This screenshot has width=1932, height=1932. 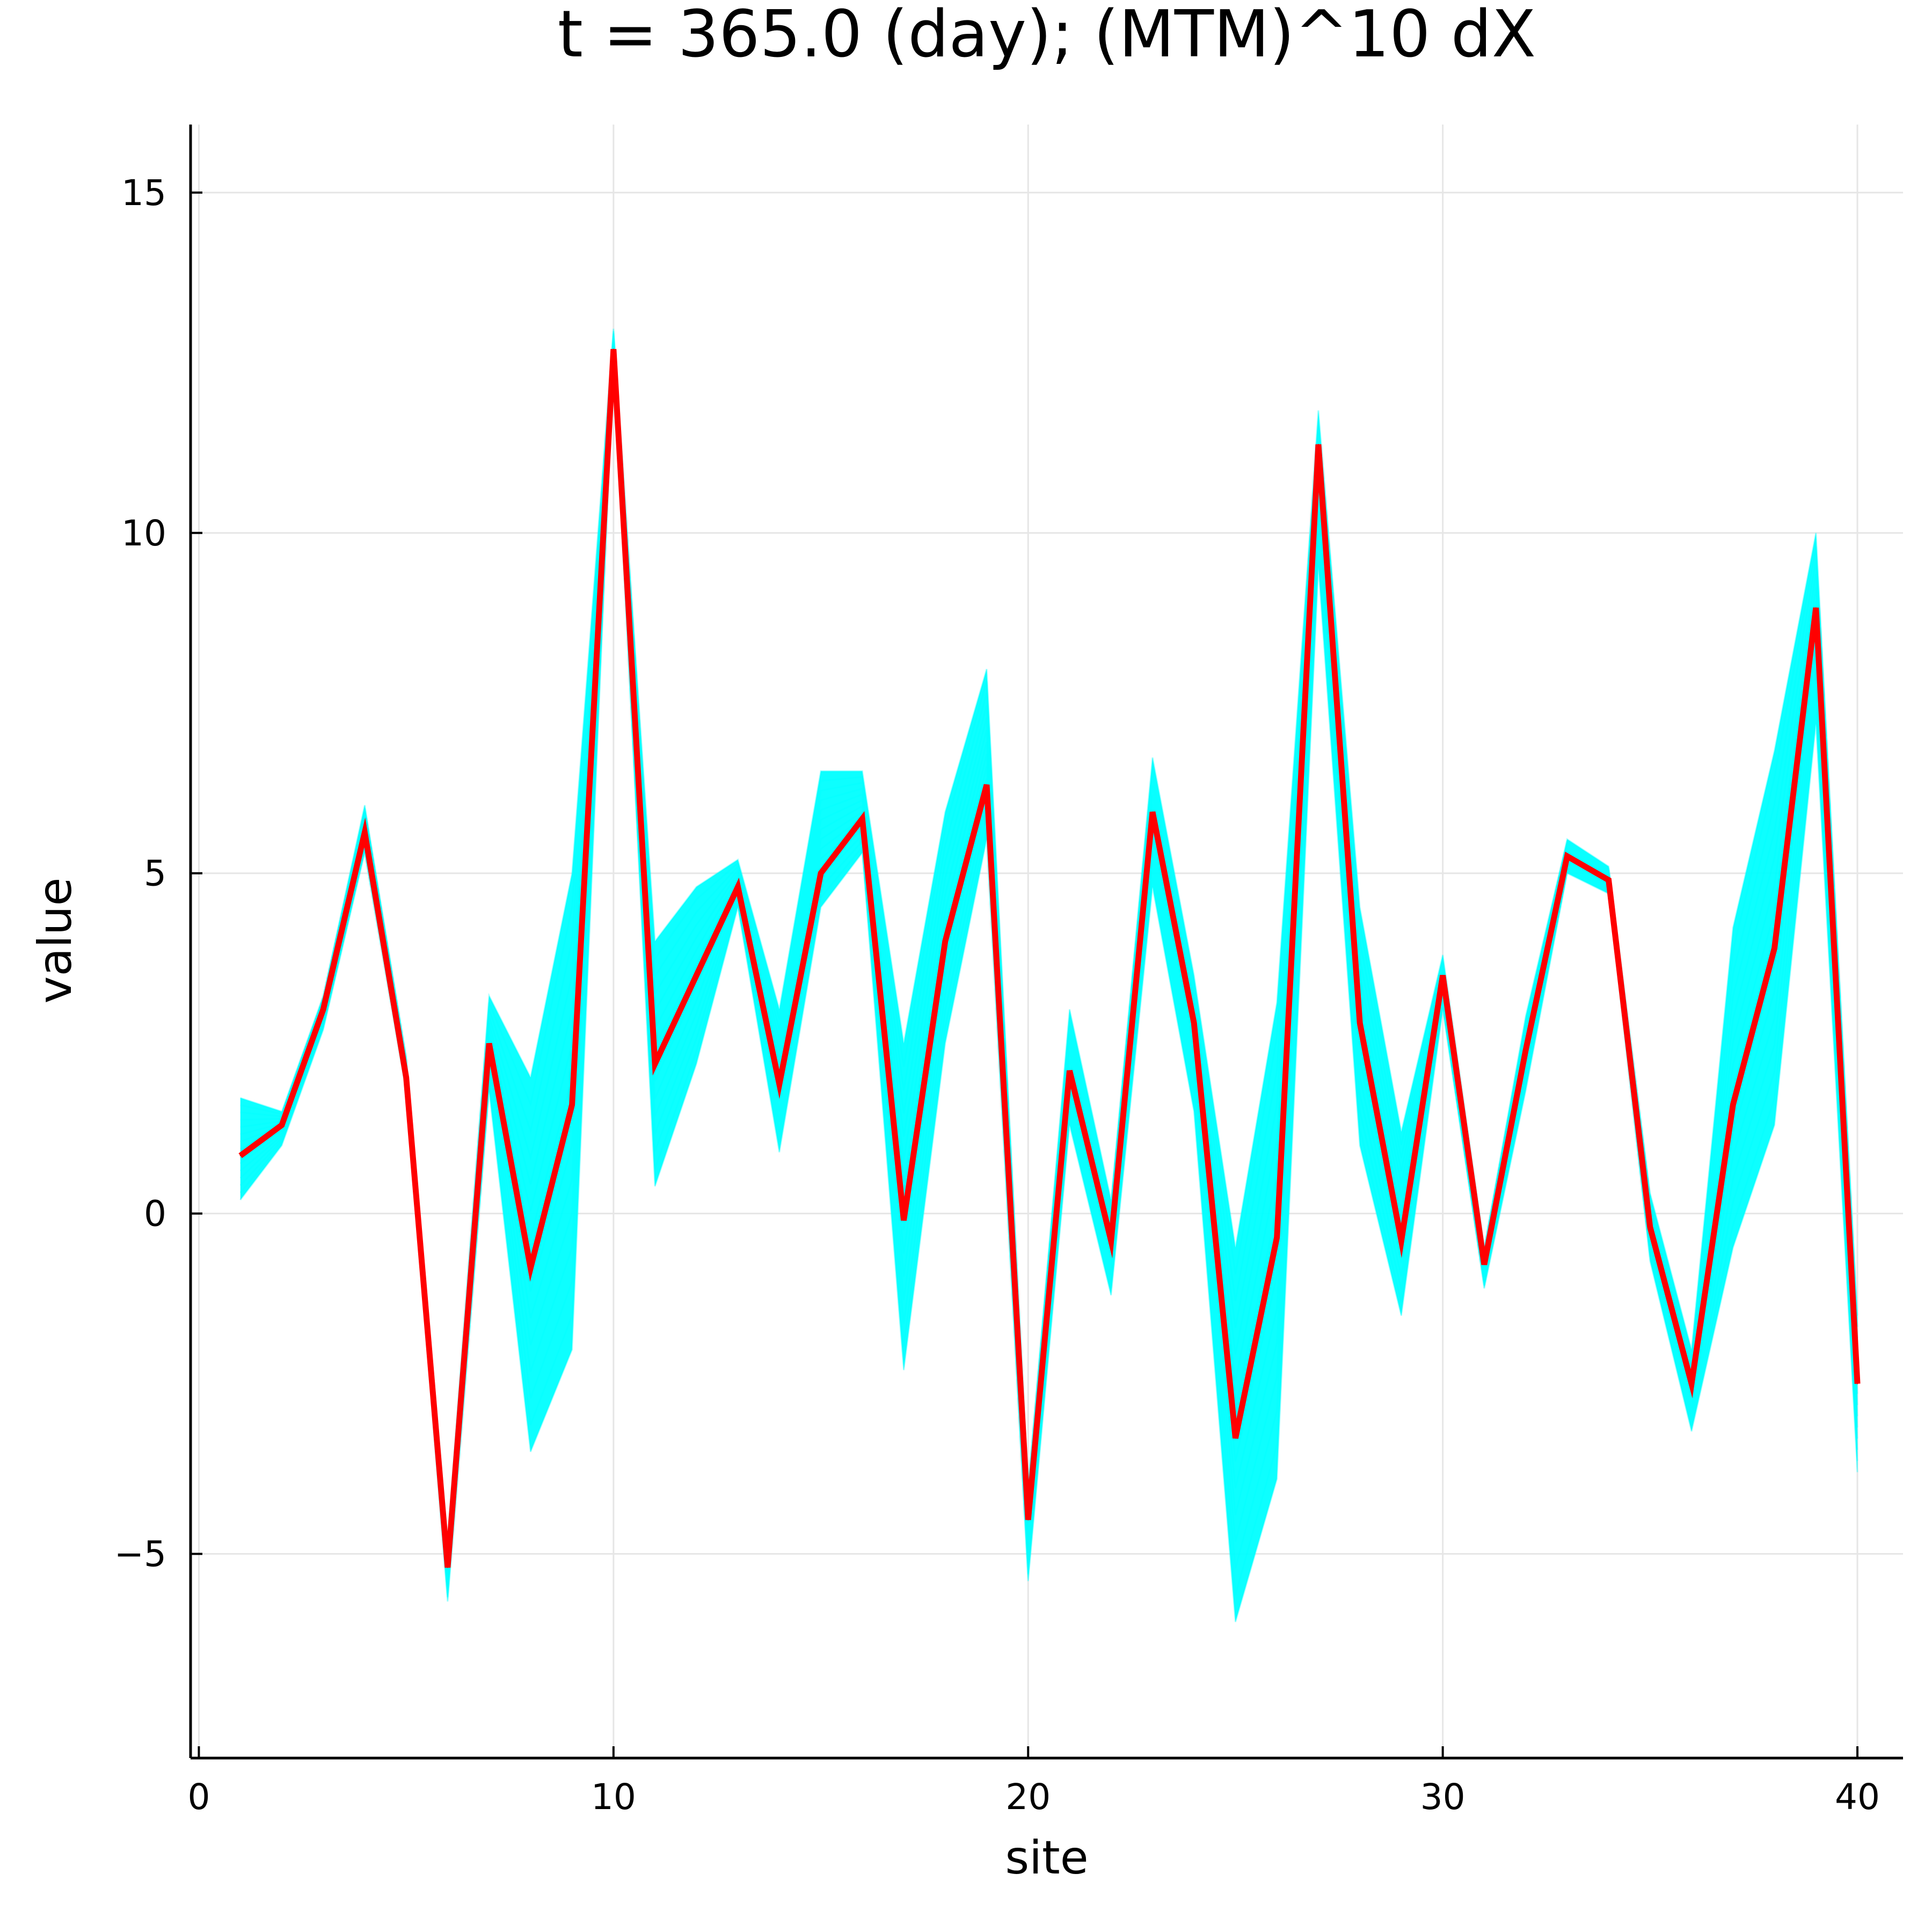 I want to click on chart-title: t = 365.0 (day); (MTM)^10 dX, so click(x=1047, y=36).